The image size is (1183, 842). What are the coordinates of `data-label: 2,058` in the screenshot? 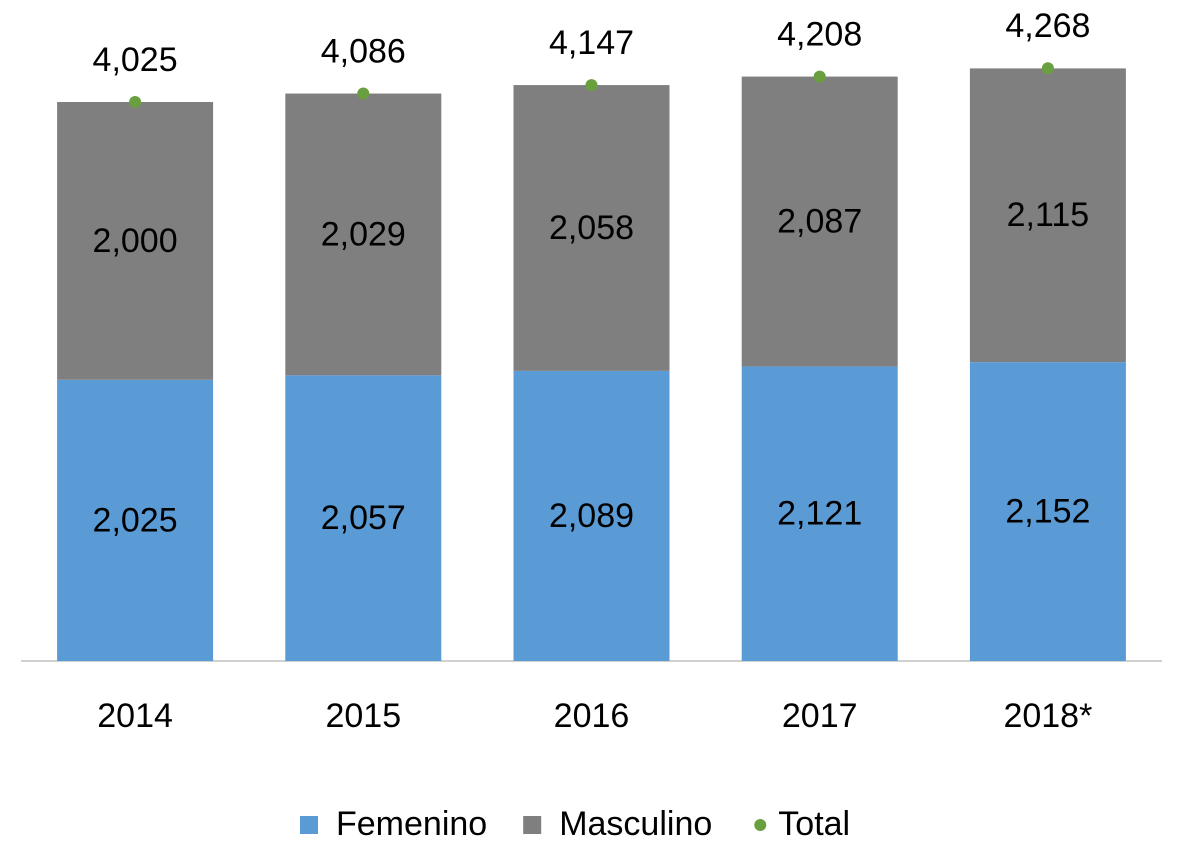 It's located at (591, 228).